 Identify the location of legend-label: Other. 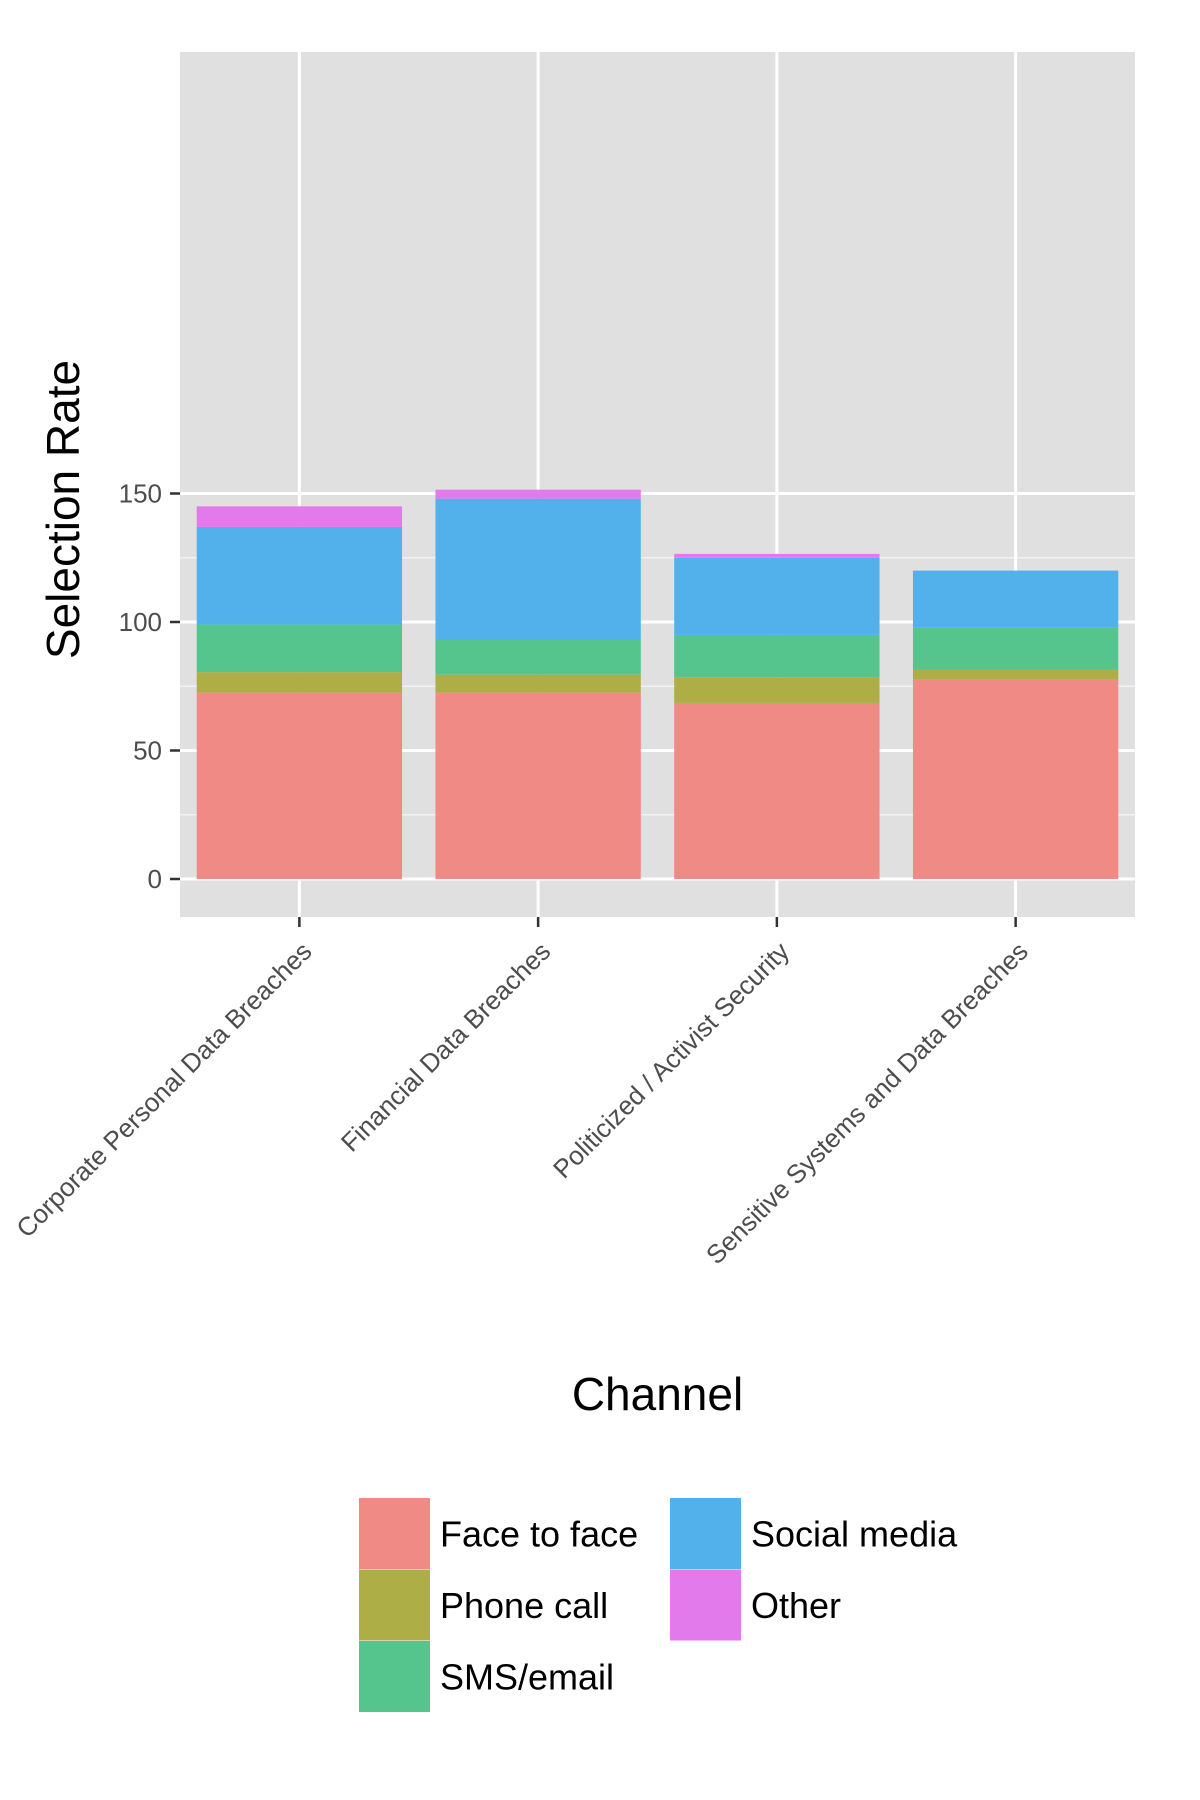
(796, 1605).